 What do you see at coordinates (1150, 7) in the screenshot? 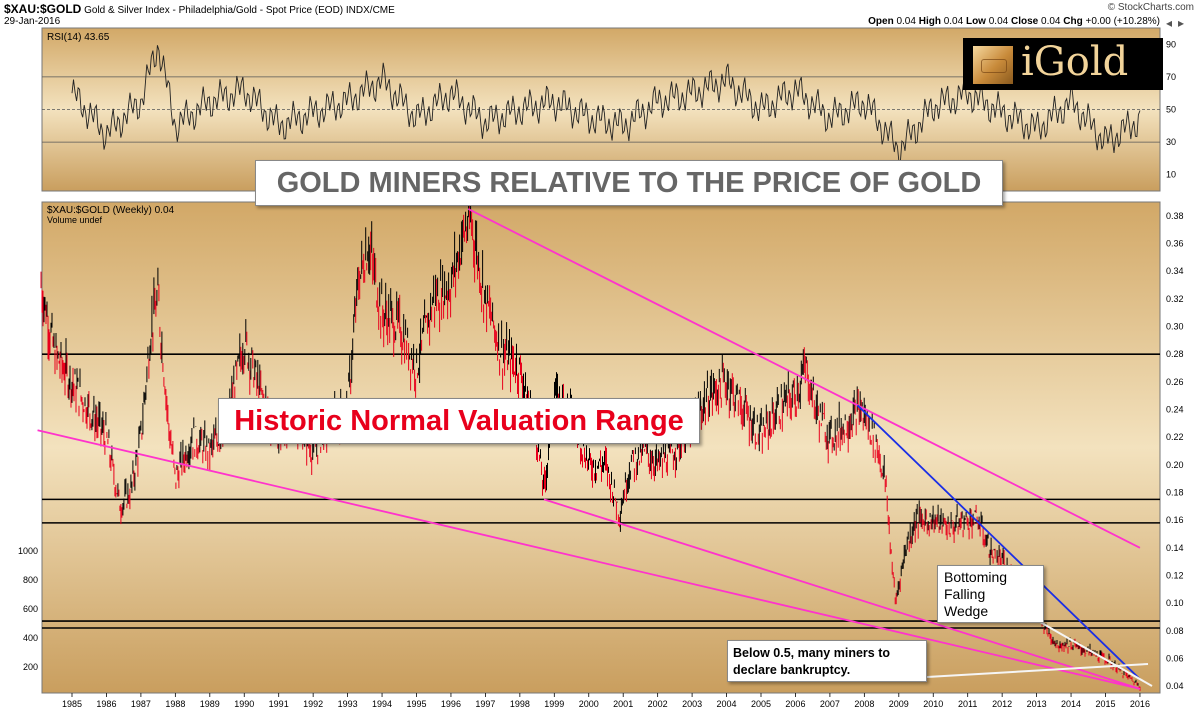
I see `watermark: © StockCharts.com` at bounding box center [1150, 7].